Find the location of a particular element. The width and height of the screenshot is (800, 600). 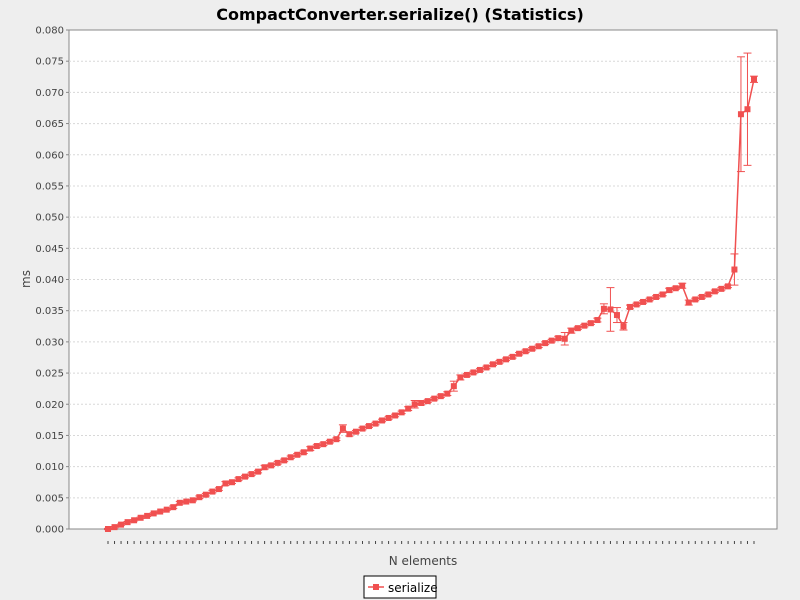

y-tick-label: 0.065 is located at coordinates (49, 124).